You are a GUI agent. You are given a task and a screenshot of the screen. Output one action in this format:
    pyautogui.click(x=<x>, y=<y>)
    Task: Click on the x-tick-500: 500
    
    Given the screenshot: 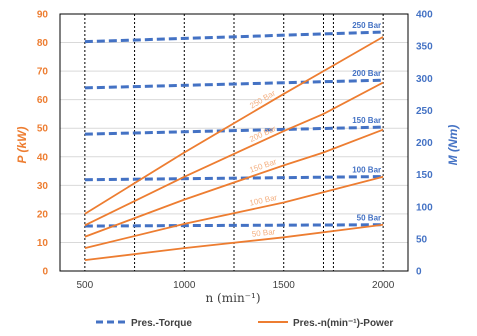 What is the action you would take?
    pyautogui.click(x=85, y=285)
    